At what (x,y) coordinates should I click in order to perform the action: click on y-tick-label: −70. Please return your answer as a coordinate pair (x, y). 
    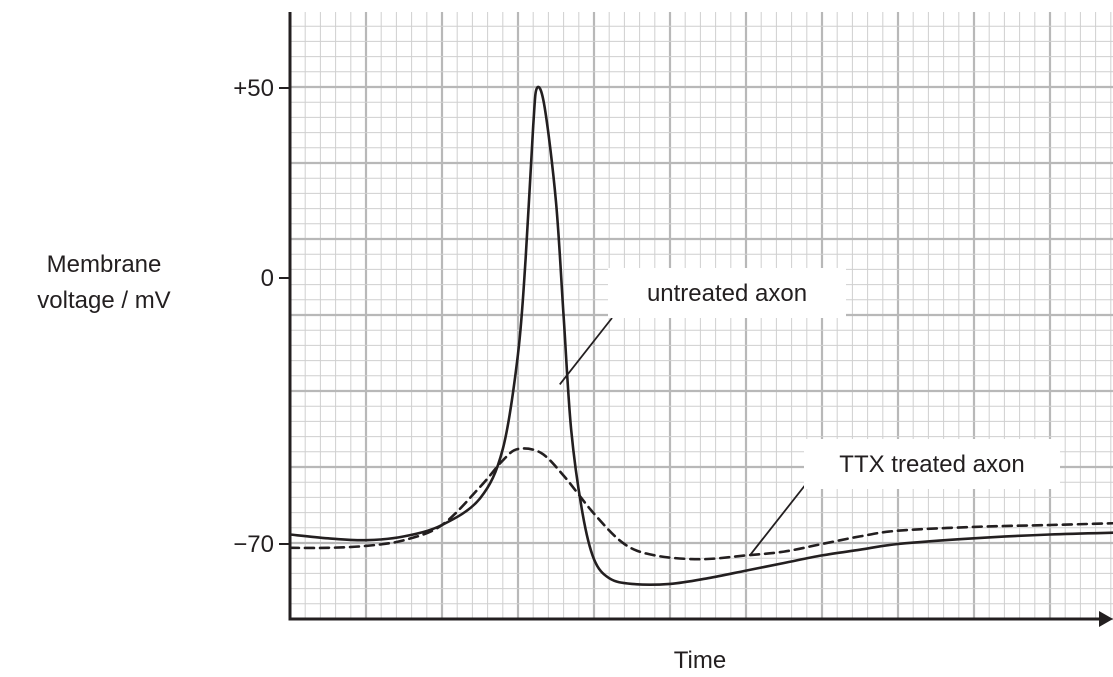
    Looking at the image, I should click on (253, 544).